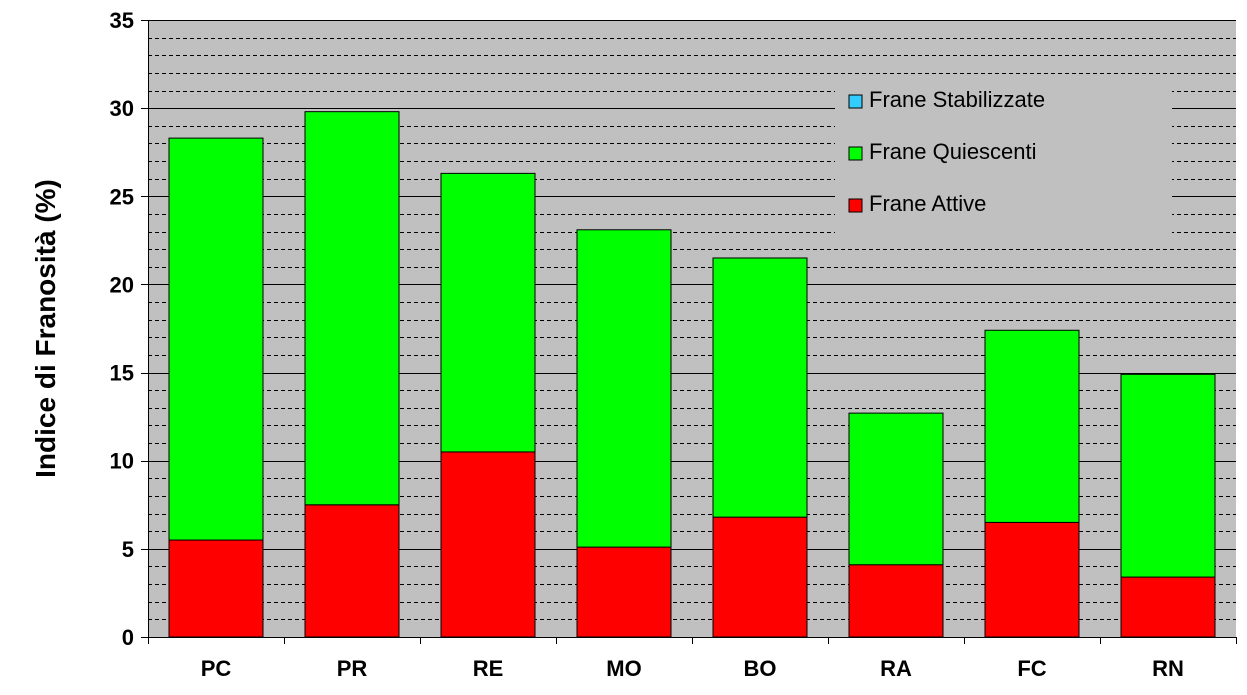 This screenshot has height=695, width=1247. Describe the element at coordinates (122, 20) in the screenshot. I see `y-tick-label: 35` at that location.